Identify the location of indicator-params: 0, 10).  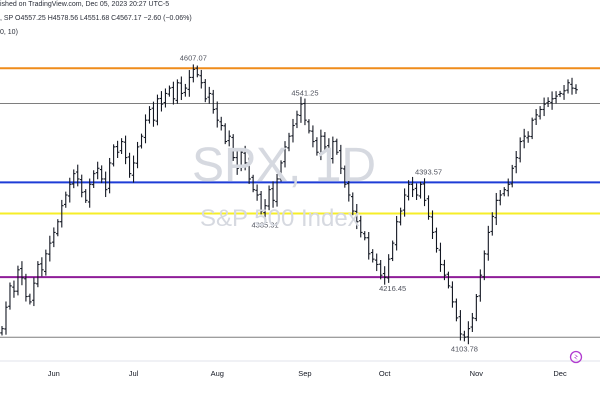
(9, 32).